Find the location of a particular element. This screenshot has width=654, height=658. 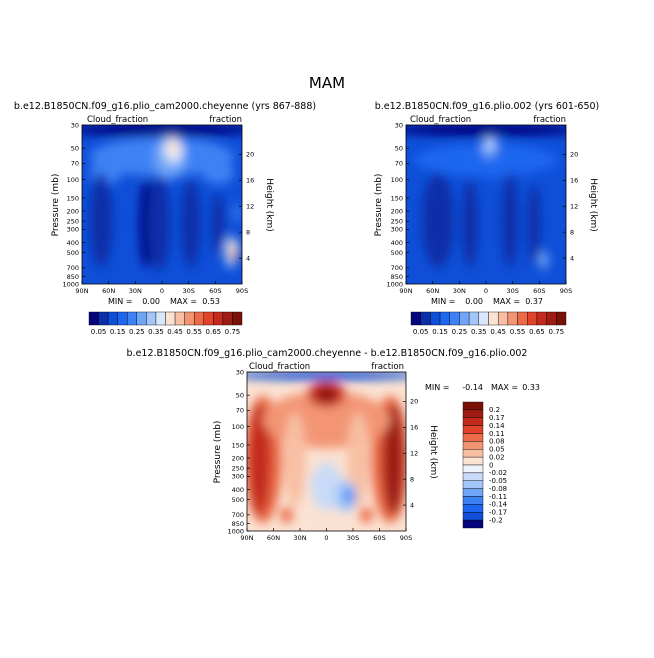

colorbar-label: 0.75 is located at coordinates (233, 332).